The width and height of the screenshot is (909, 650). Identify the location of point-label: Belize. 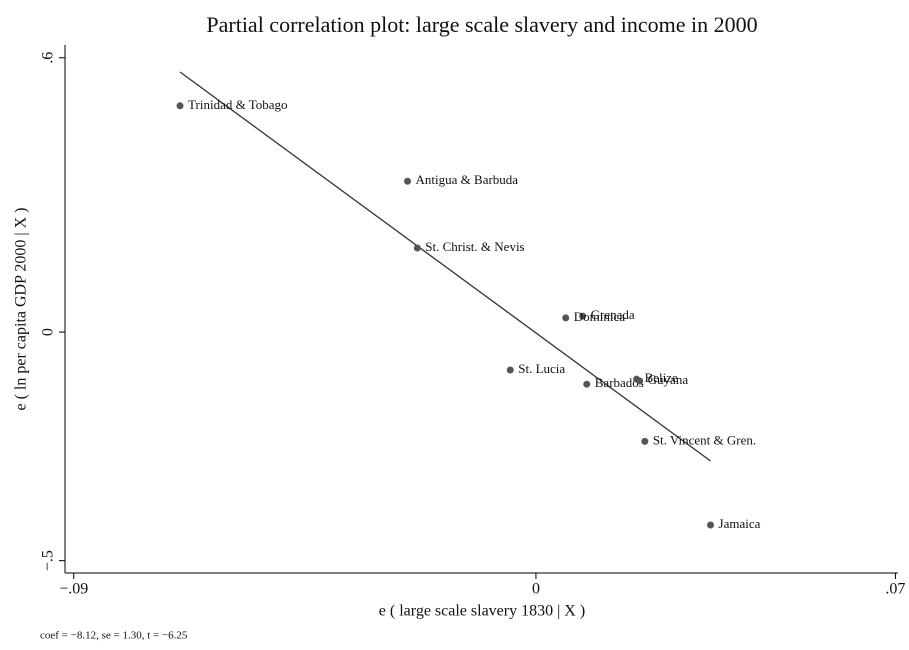
(661, 377).